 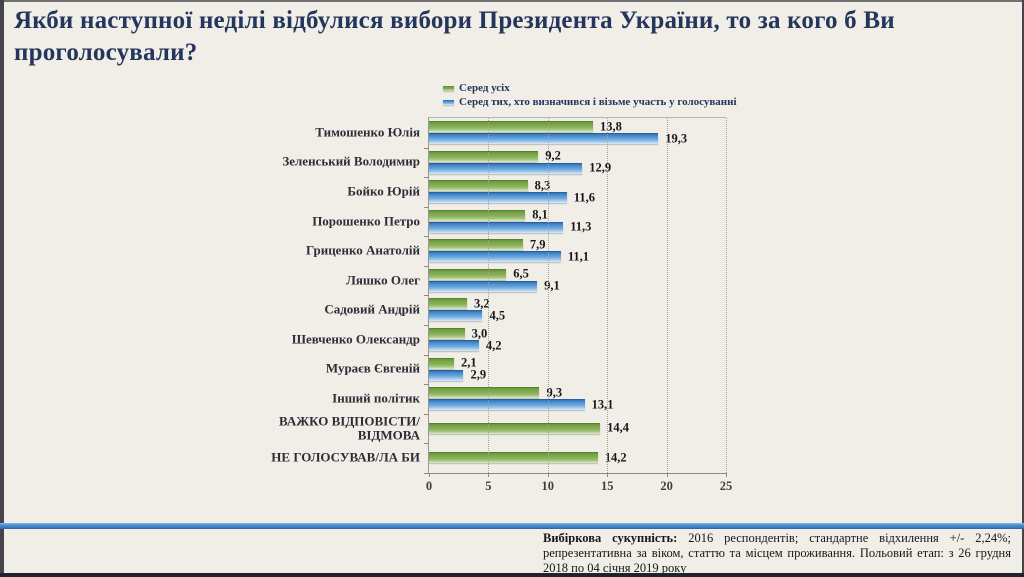 I want to click on value-label: 14,4, so click(x=618, y=427).